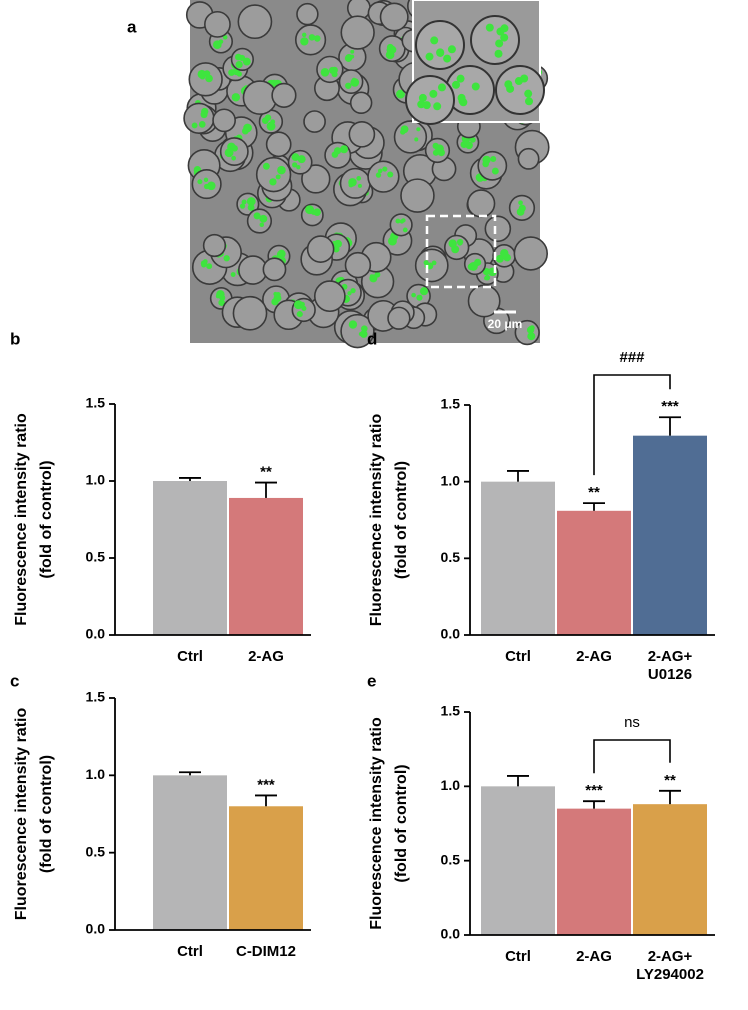  What do you see at coordinates (15, 338) in the screenshot?
I see `panel-label: b` at bounding box center [15, 338].